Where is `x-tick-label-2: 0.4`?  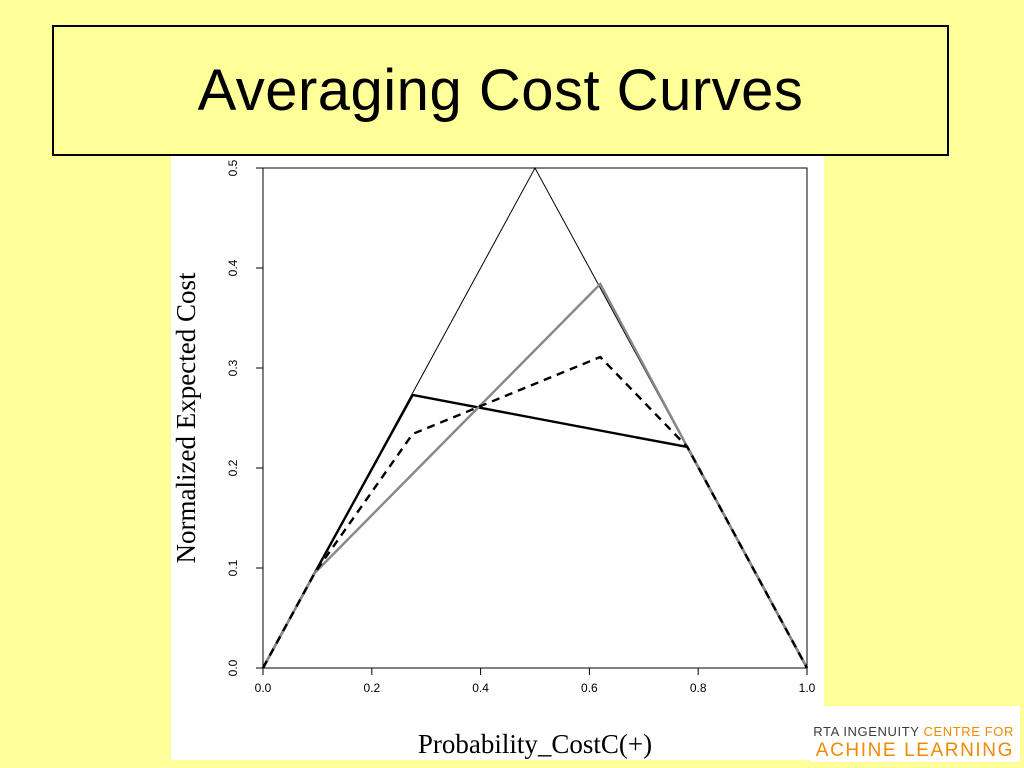 x-tick-label-2: 0.4 is located at coordinates (480, 688).